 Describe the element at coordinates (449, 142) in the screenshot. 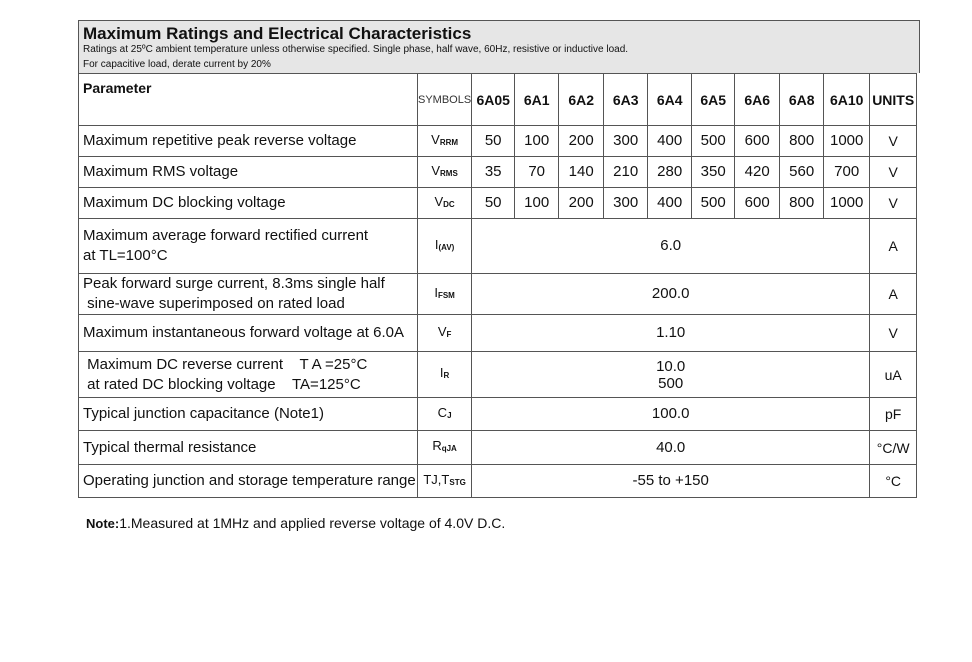

I see `symbol-subscript: RRM` at that location.